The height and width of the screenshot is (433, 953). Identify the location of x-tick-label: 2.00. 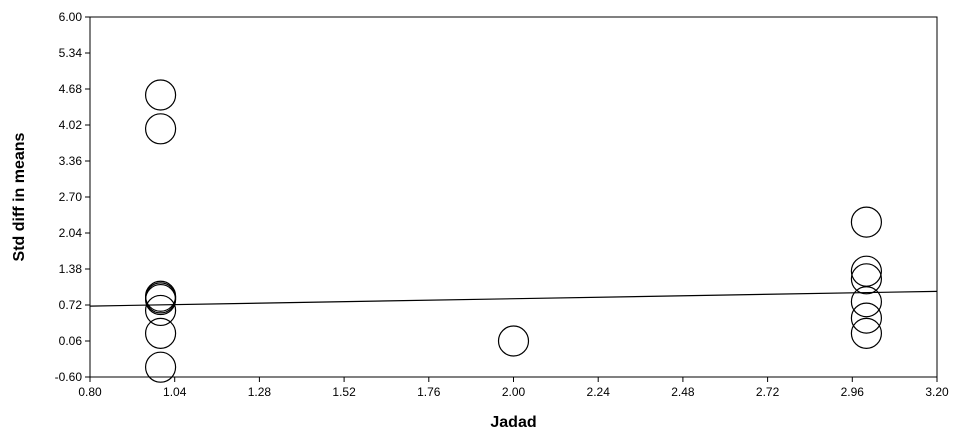
(514, 392).